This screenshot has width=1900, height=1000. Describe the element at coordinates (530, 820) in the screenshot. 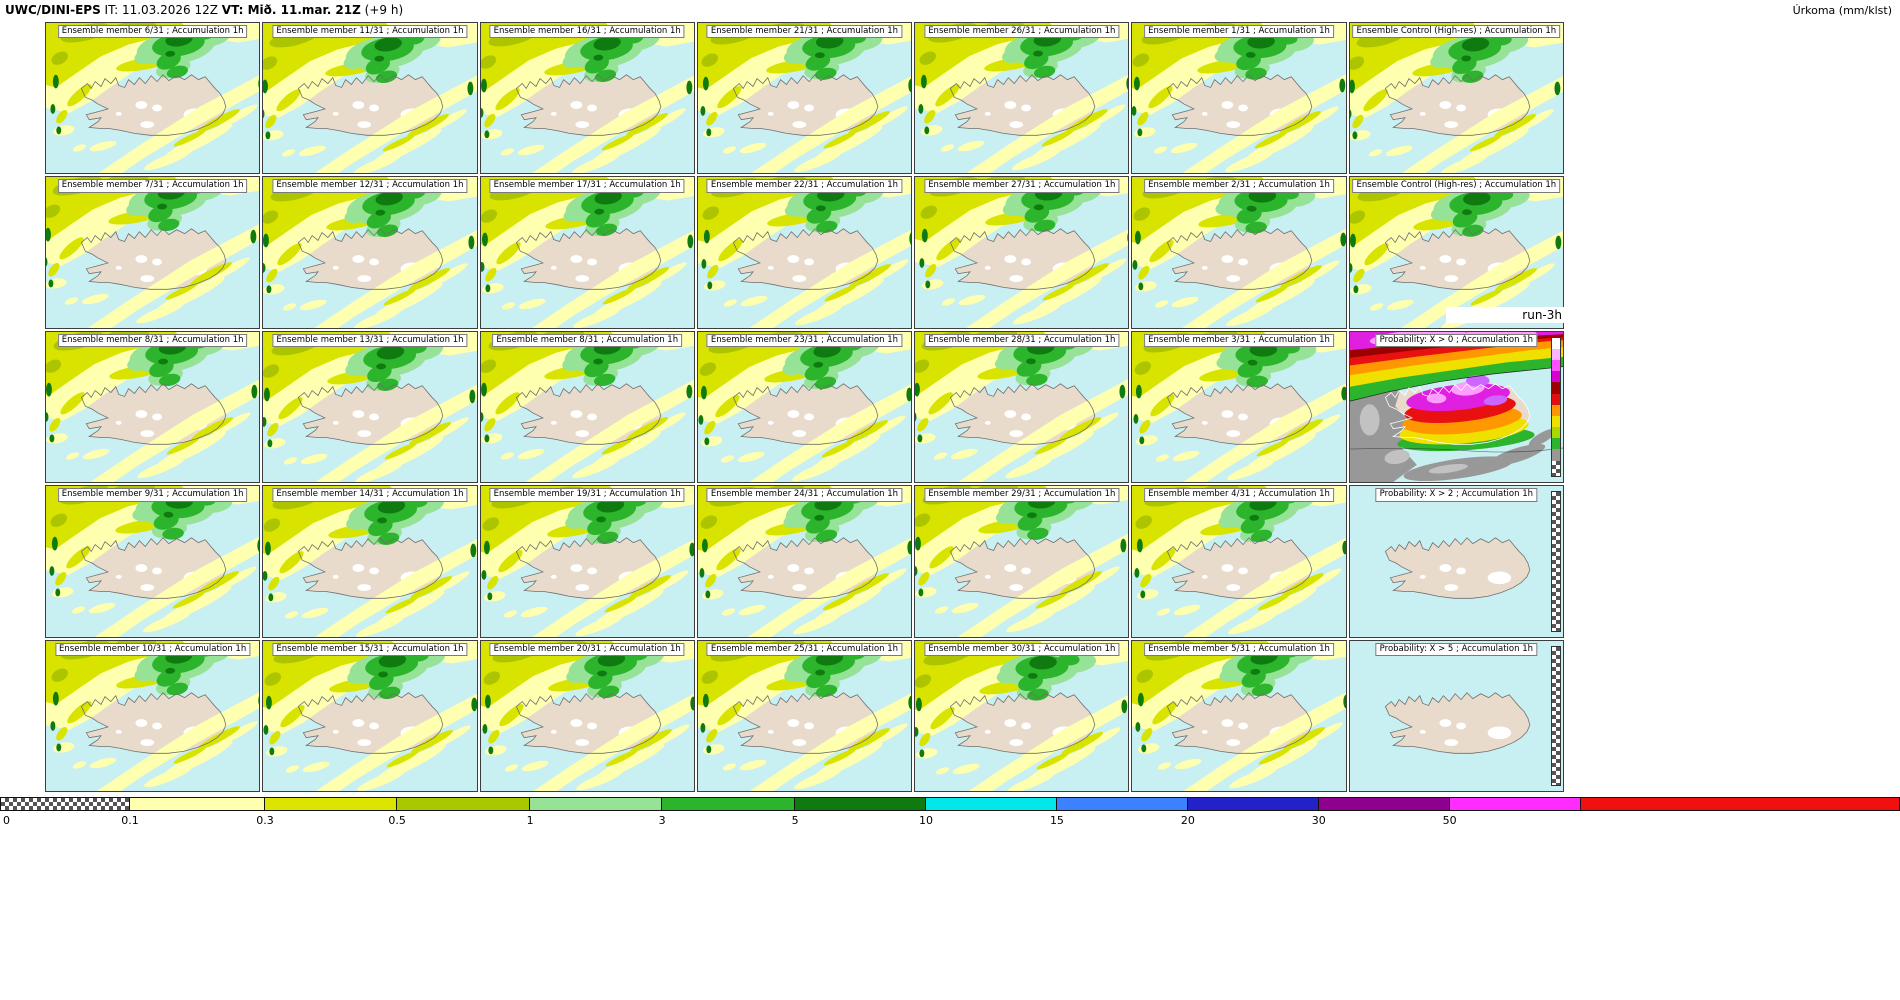

I see `legend-tick-label: 1` at that location.